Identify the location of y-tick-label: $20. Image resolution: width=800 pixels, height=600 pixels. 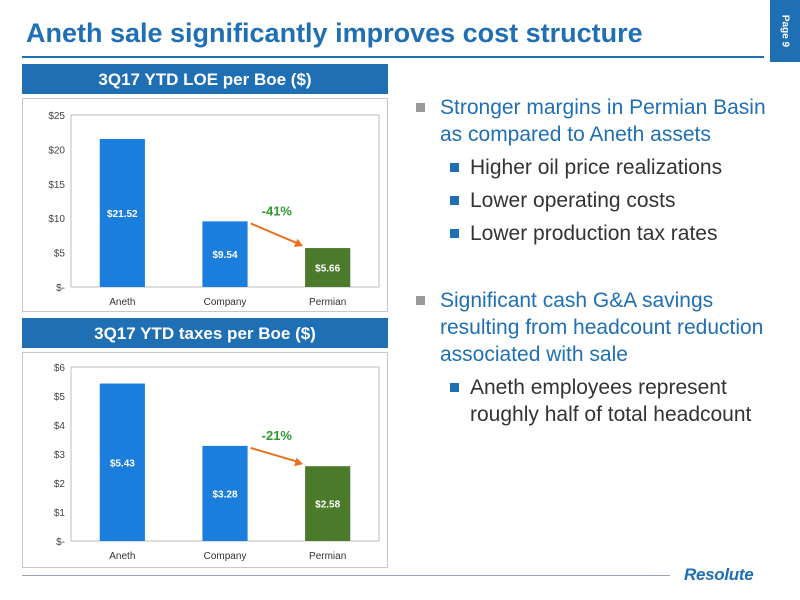
(56, 150).